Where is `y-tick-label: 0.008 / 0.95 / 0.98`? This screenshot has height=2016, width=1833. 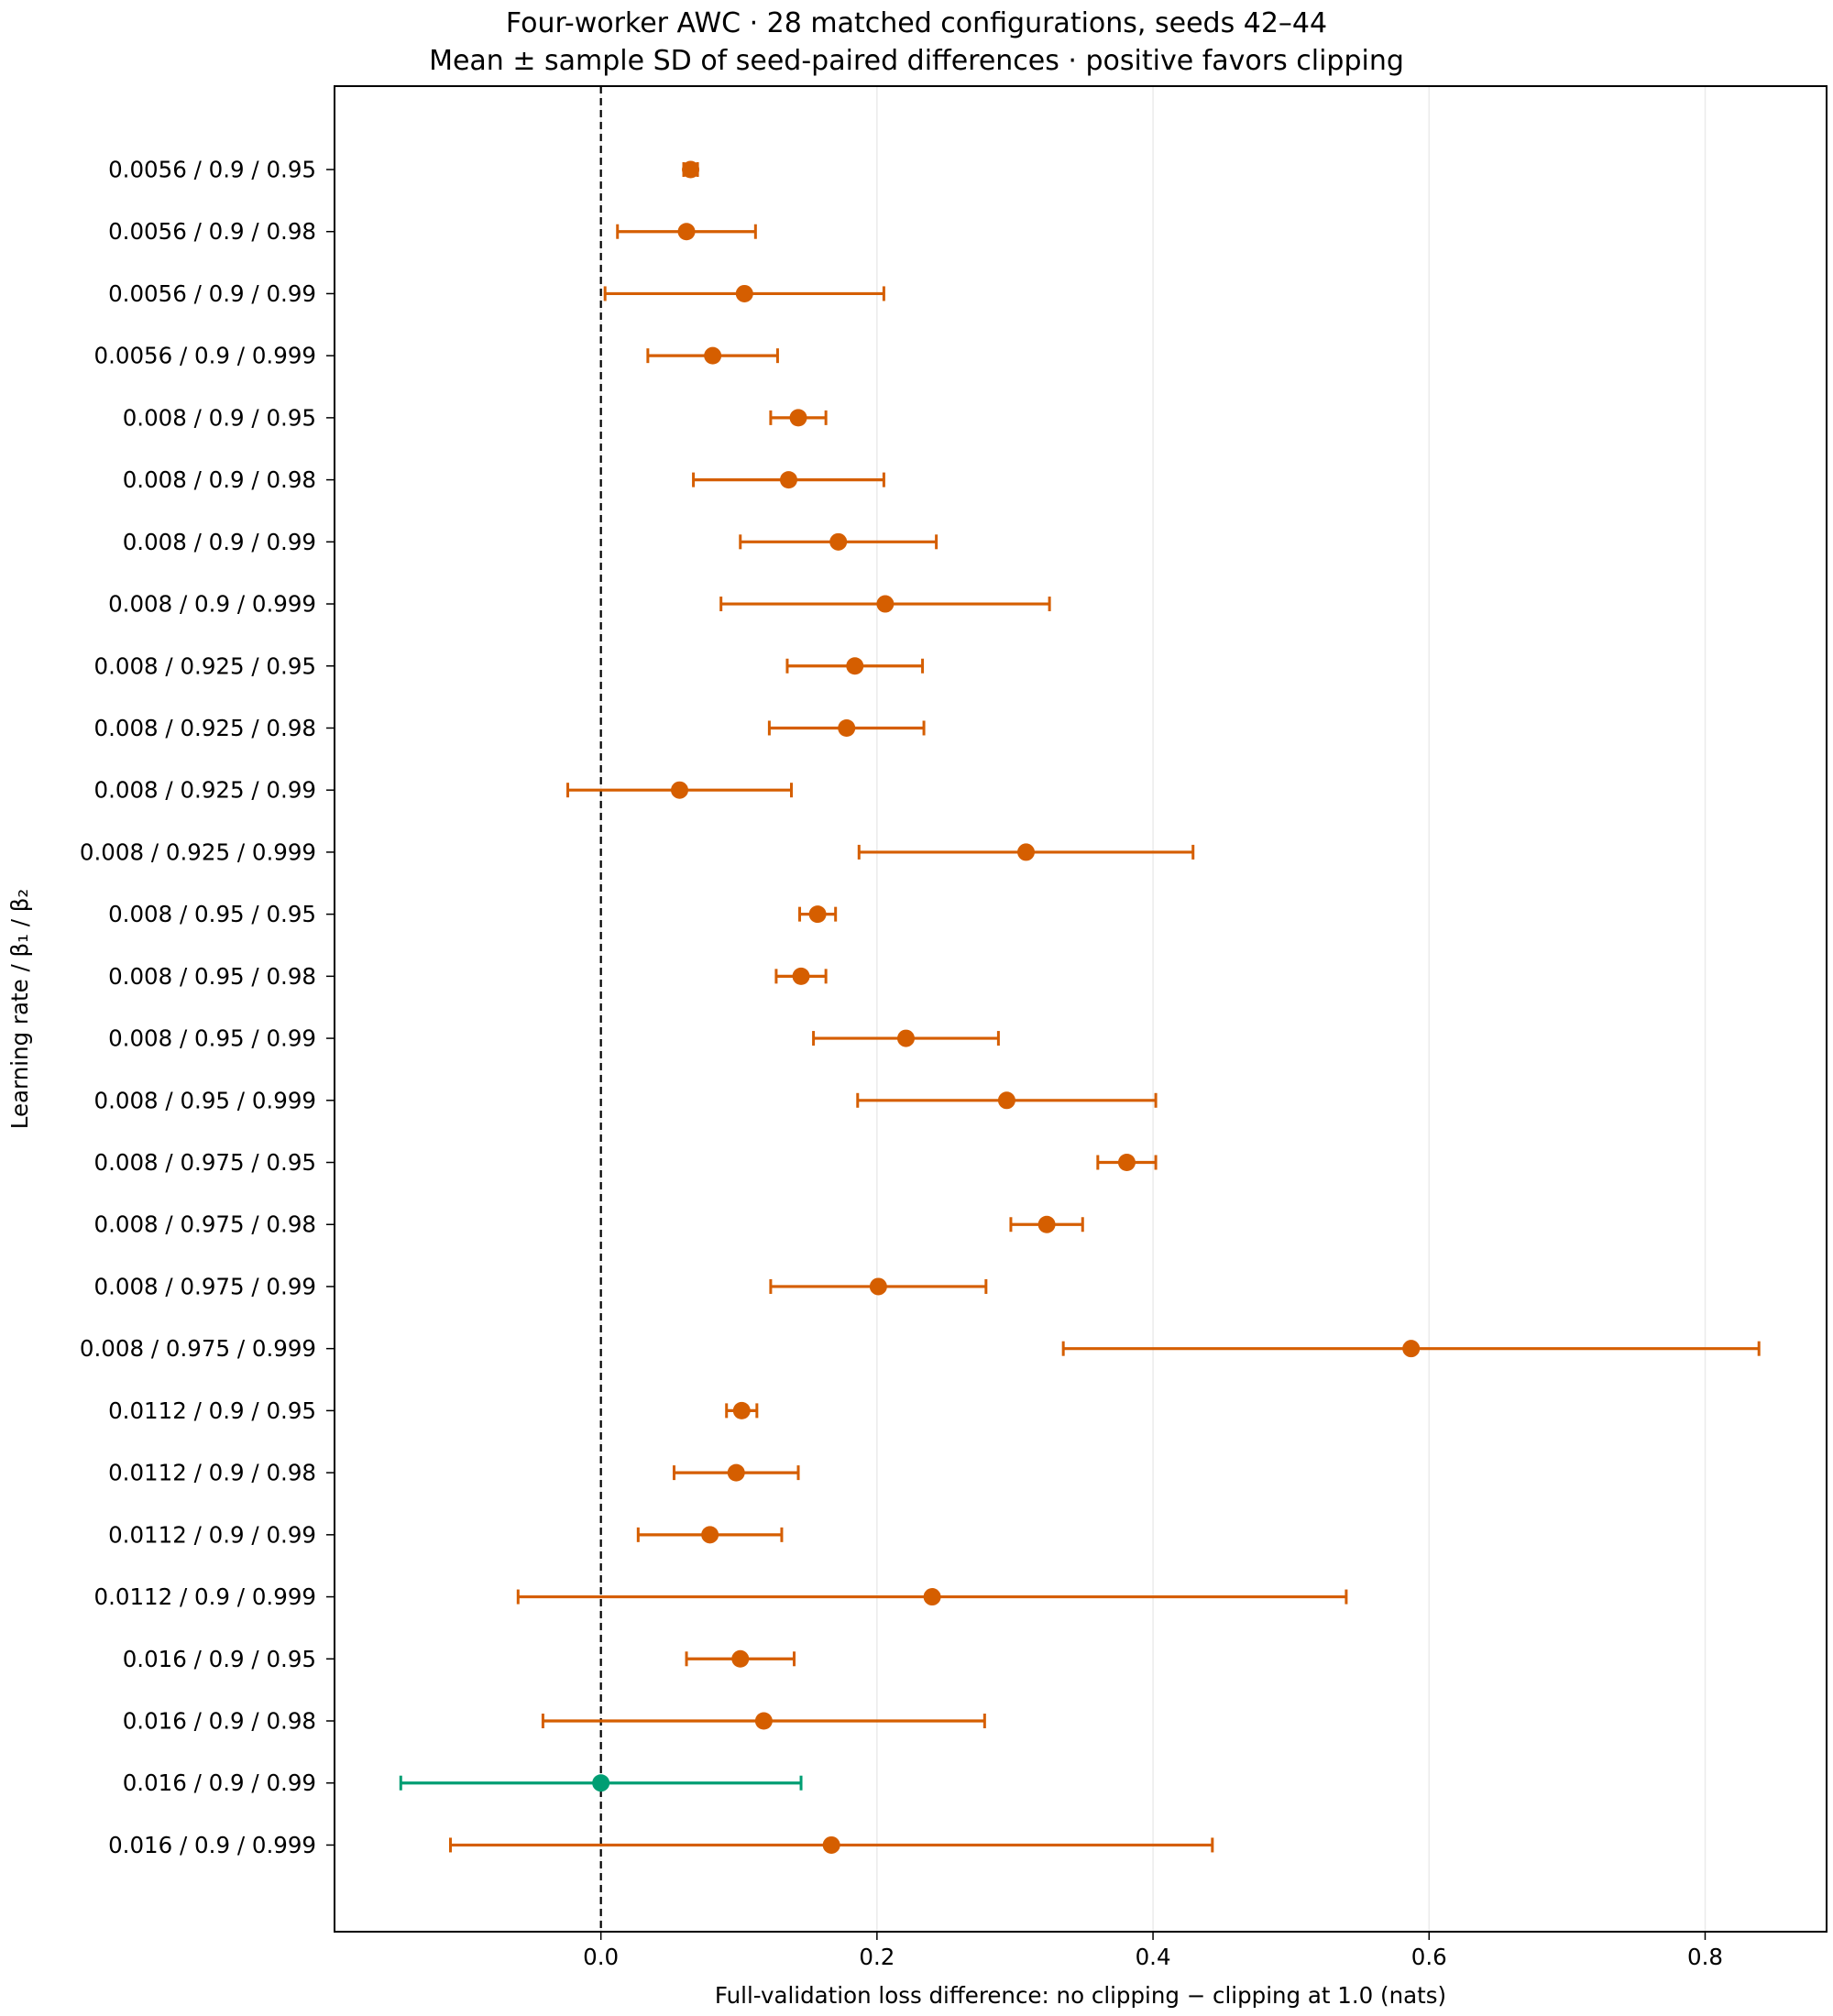
y-tick-label: 0.008 / 0.95 / 0.98 is located at coordinates (212, 976).